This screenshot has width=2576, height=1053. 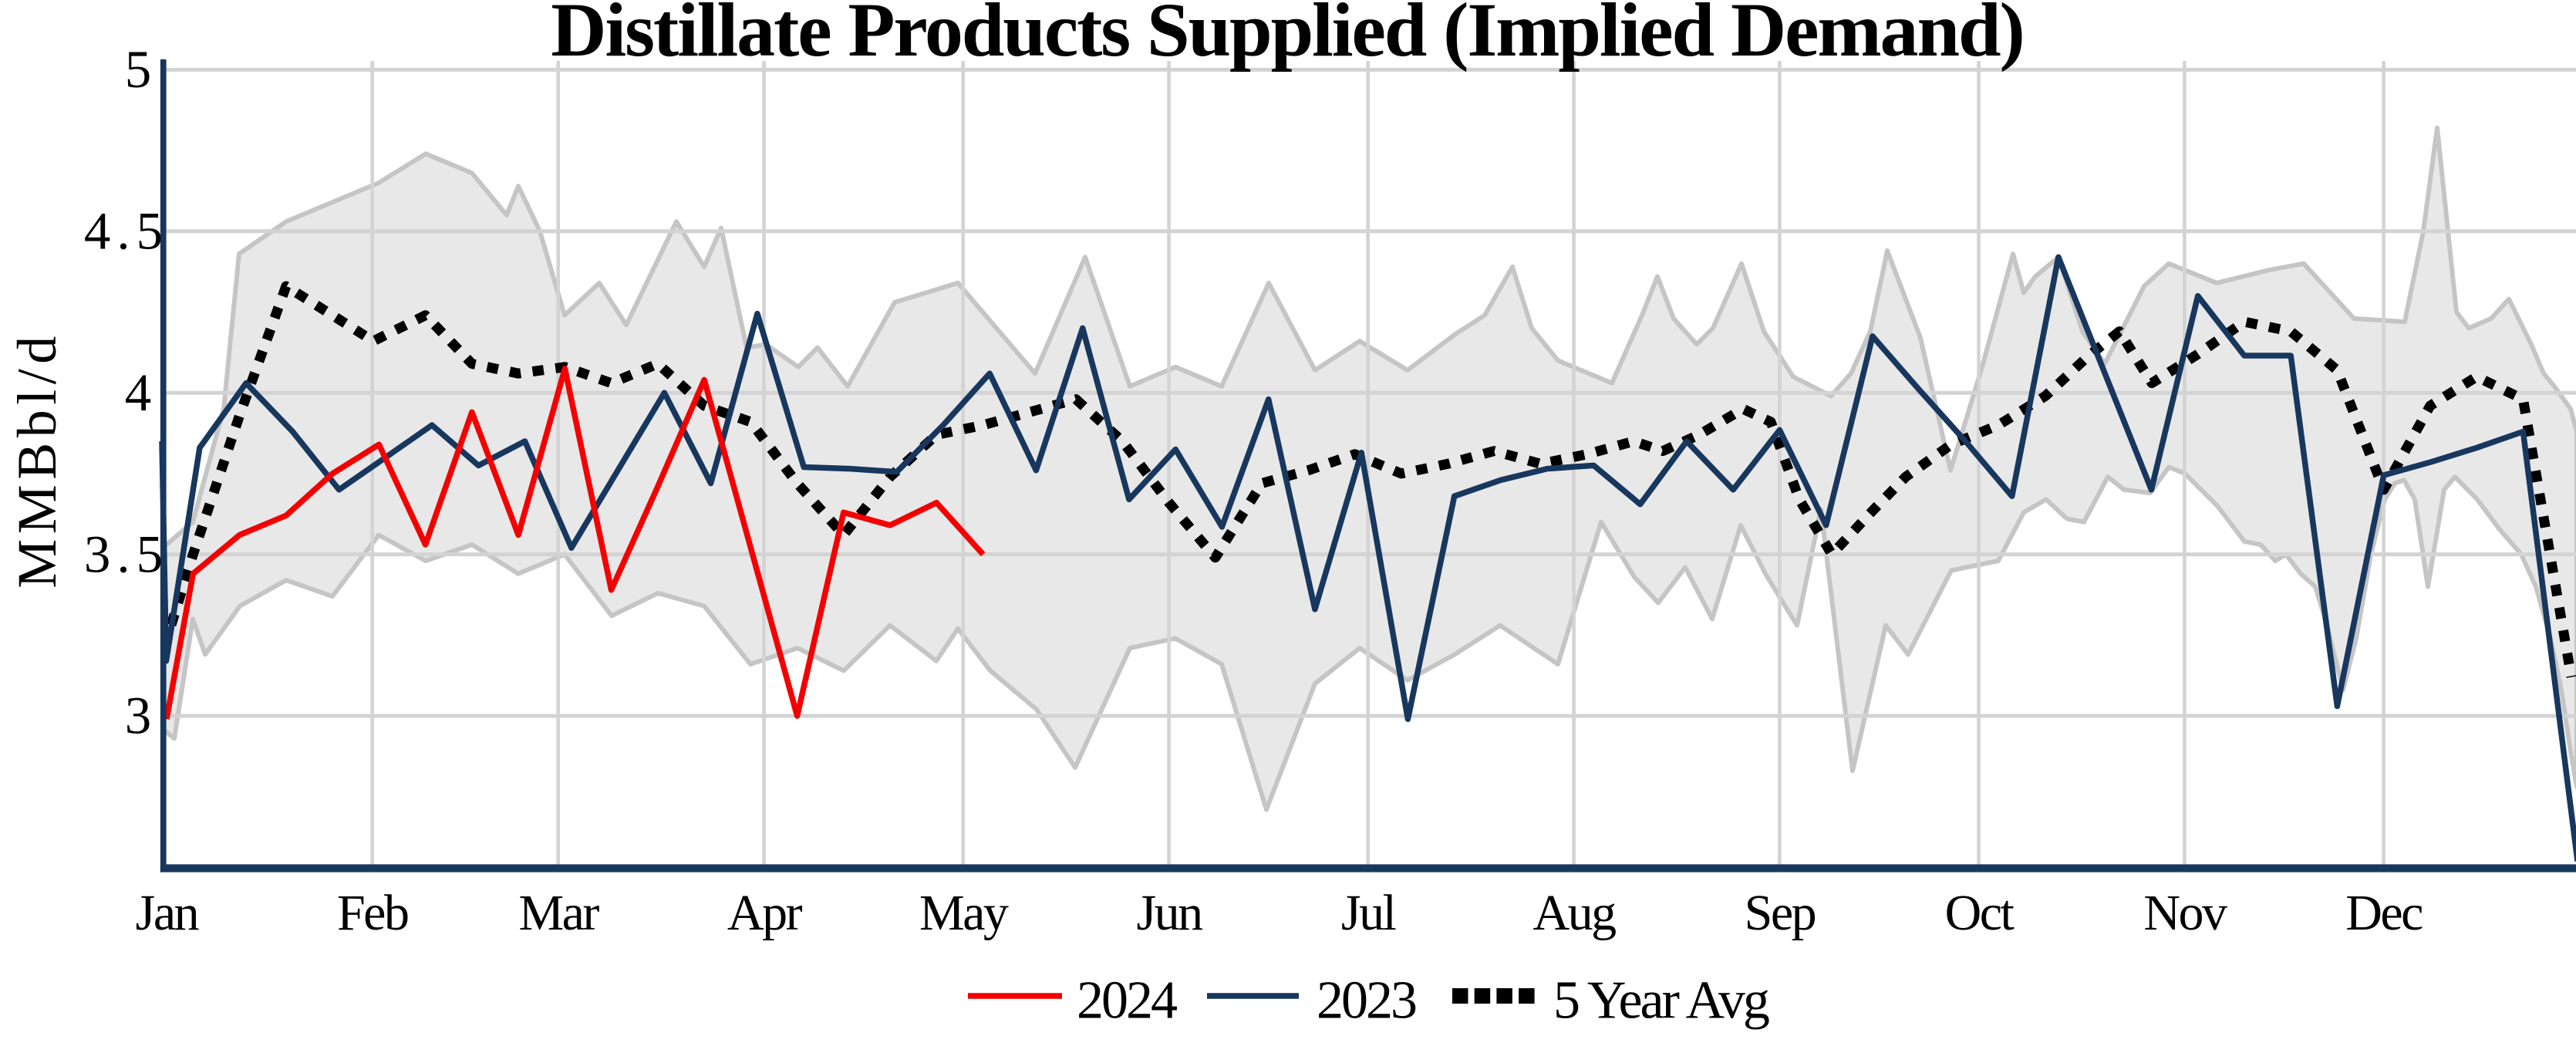 What do you see at coordinates (2384, 913) in the screenshot?
I see `svg-text: Dec` at bounding box center [2384, 913].